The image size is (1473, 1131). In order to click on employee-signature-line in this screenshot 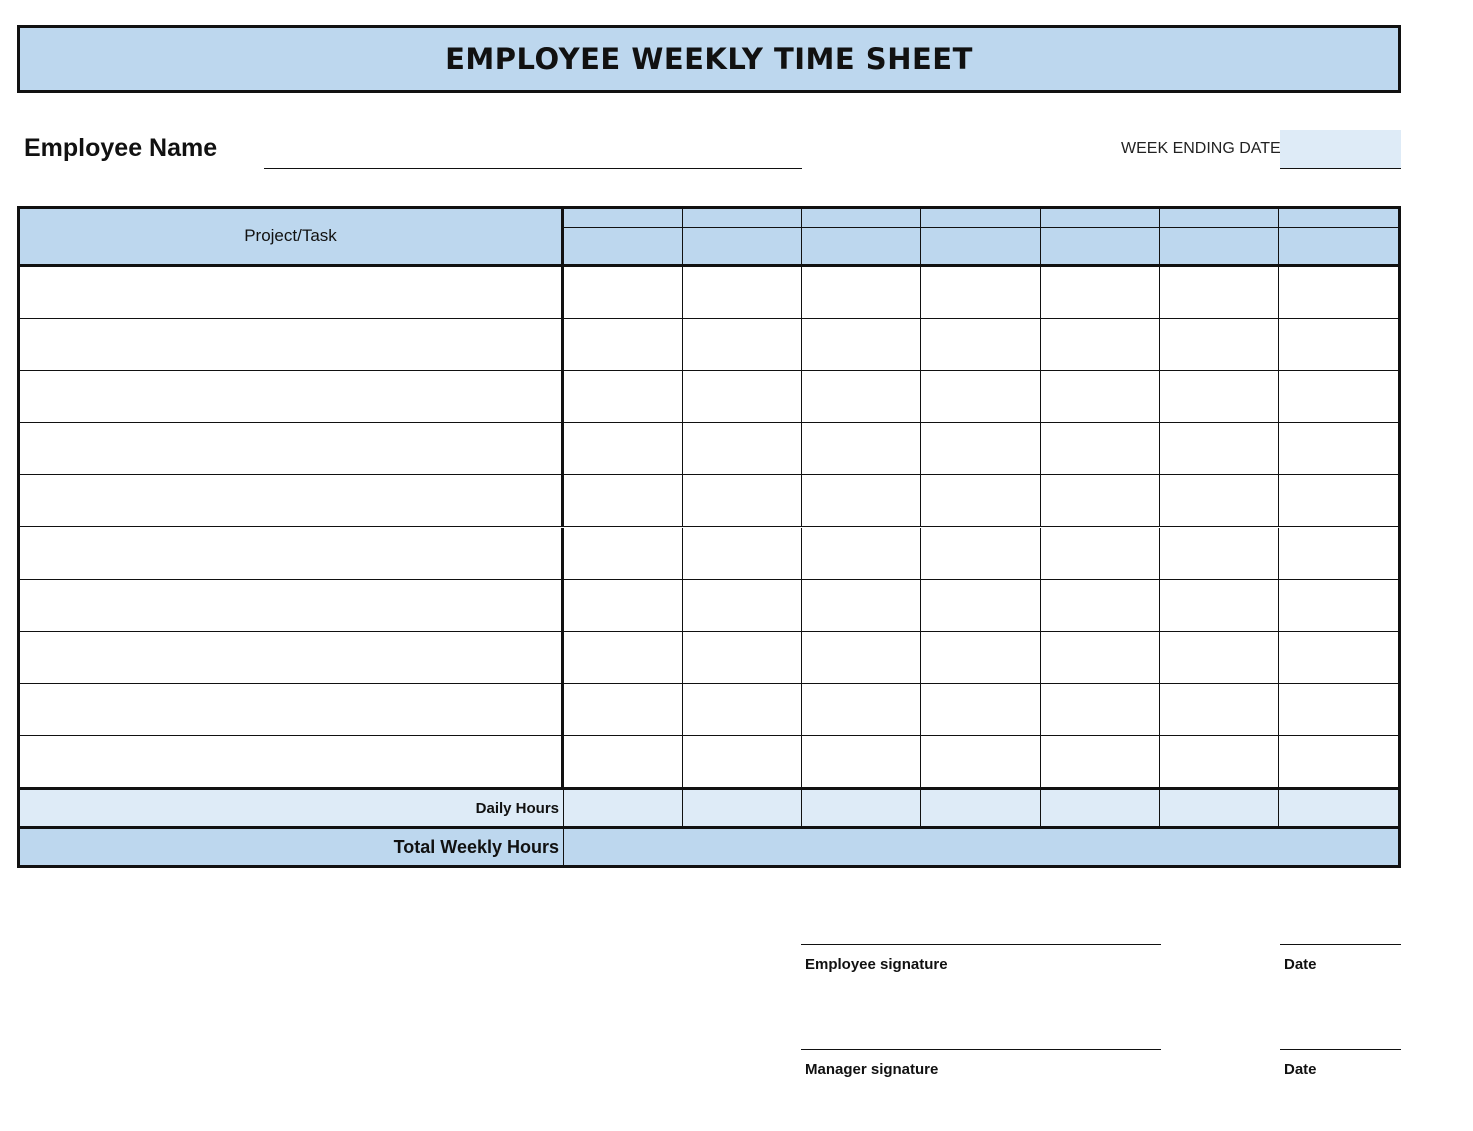, I will do `click(981, 944)`.